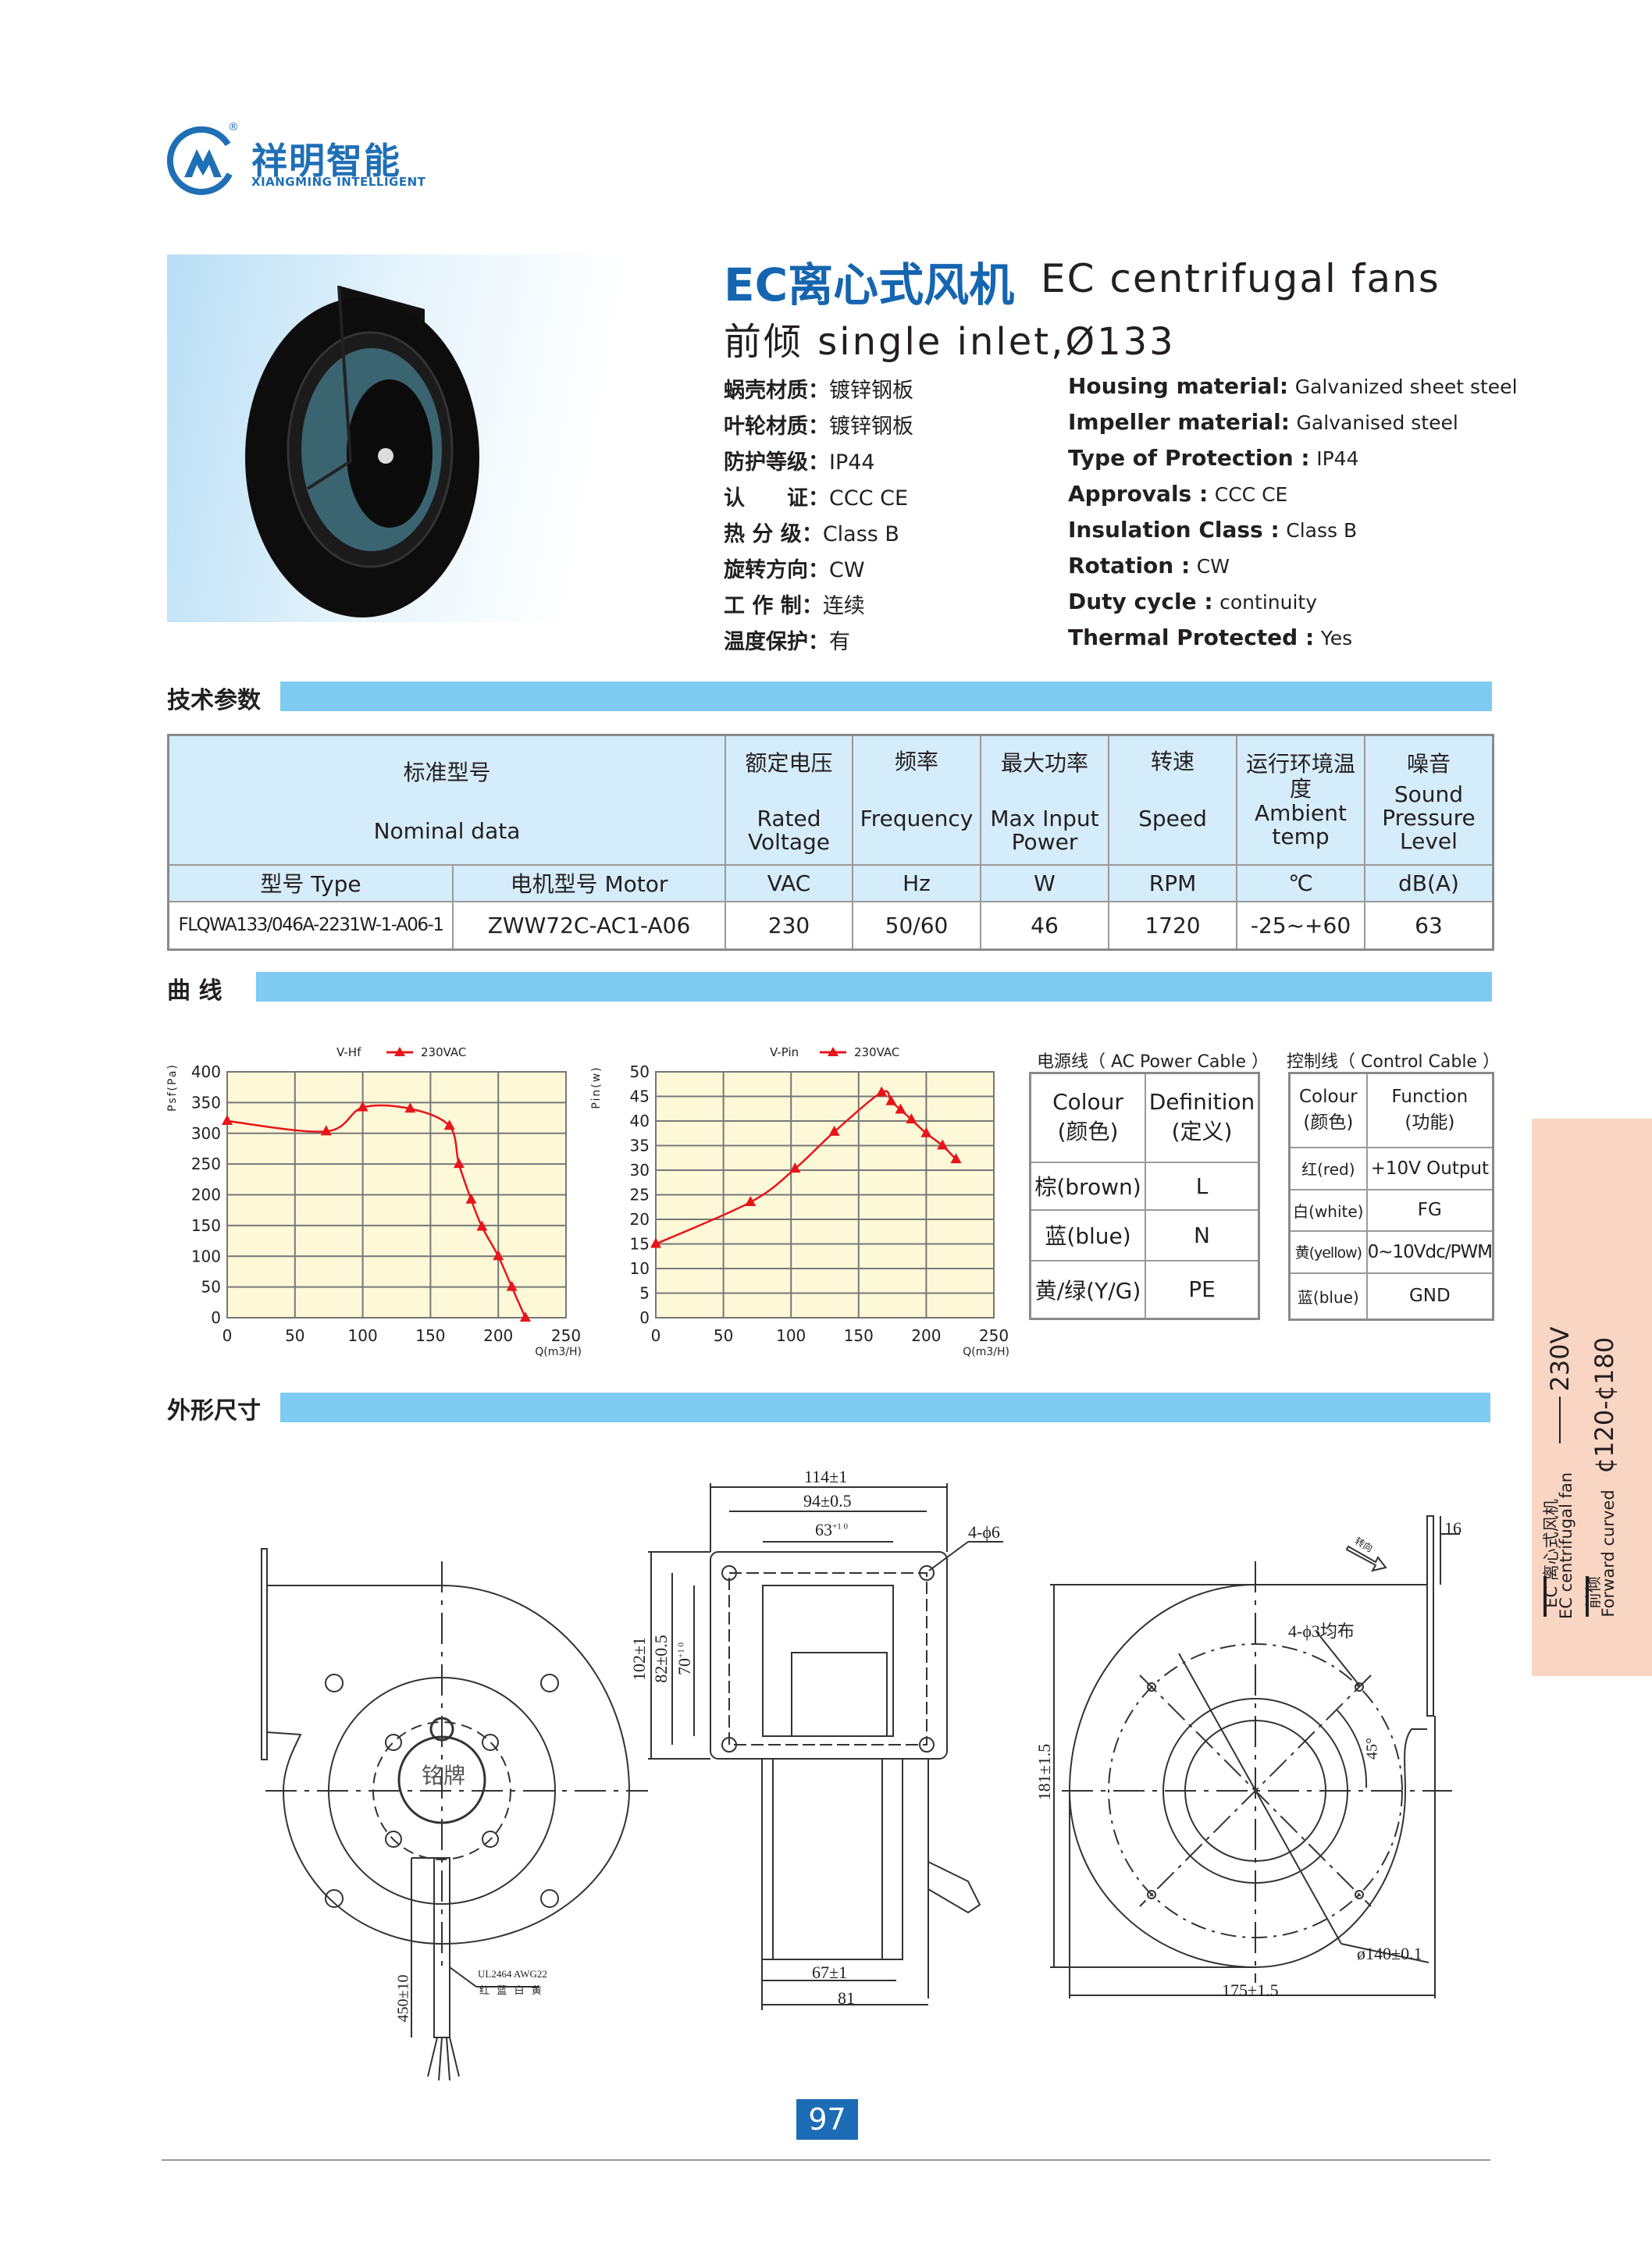 Image resolution: width=1652 pixels, height=2242 pixels. I want to click on col-en: Sound Pressure Level, so click(1429, 817).